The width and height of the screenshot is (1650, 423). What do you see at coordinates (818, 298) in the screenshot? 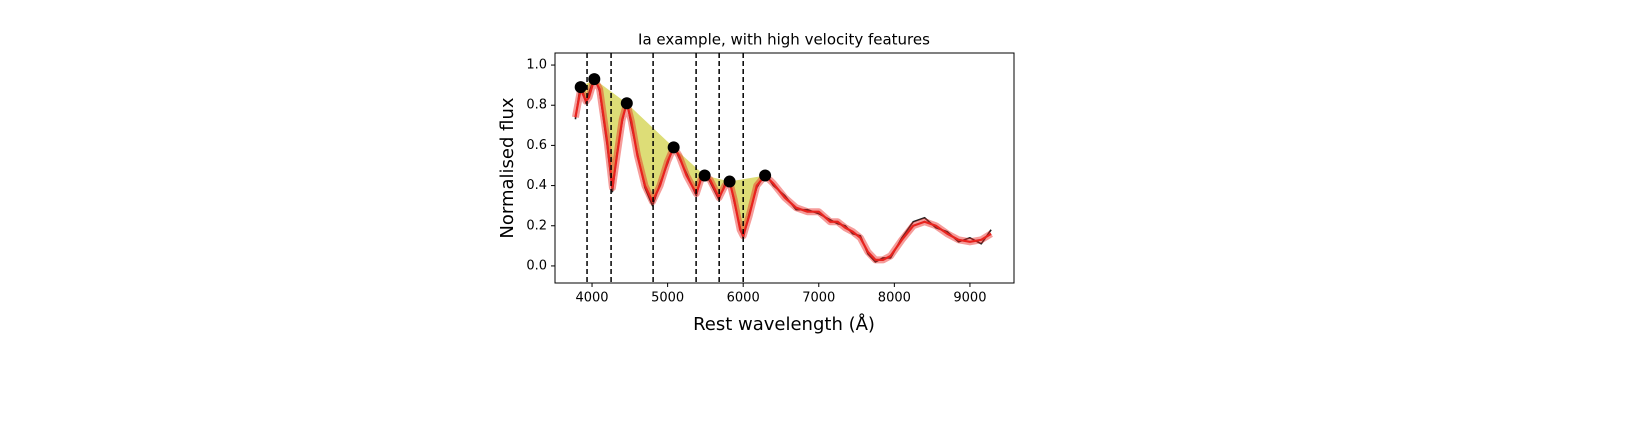
I see `x-tick-label: 7000` at bounding box center [818, 298].